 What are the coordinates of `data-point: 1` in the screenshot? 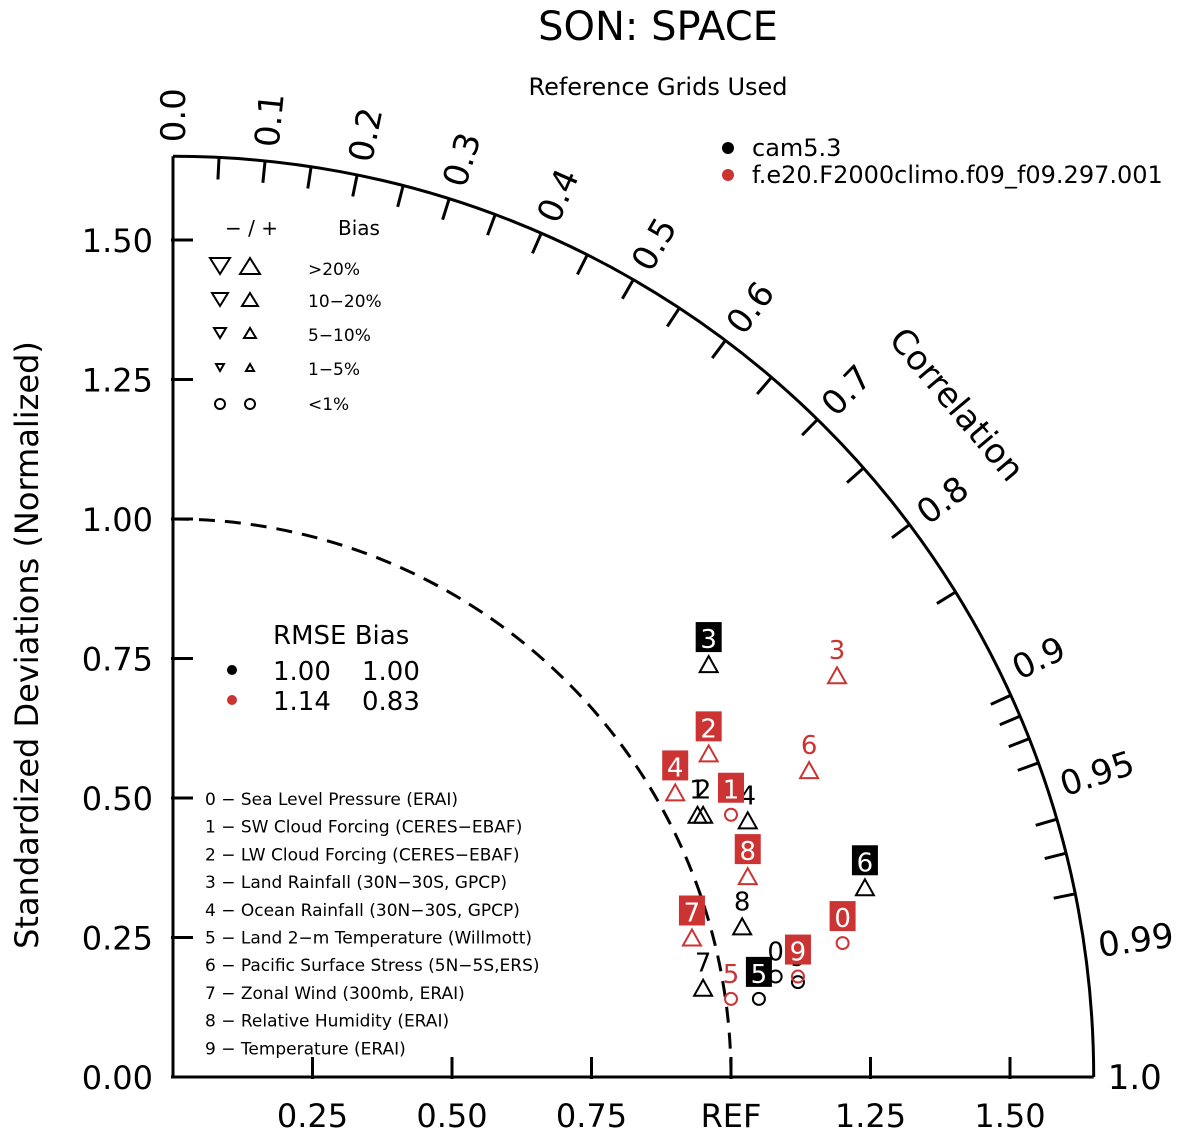 It's located at (731, 797).